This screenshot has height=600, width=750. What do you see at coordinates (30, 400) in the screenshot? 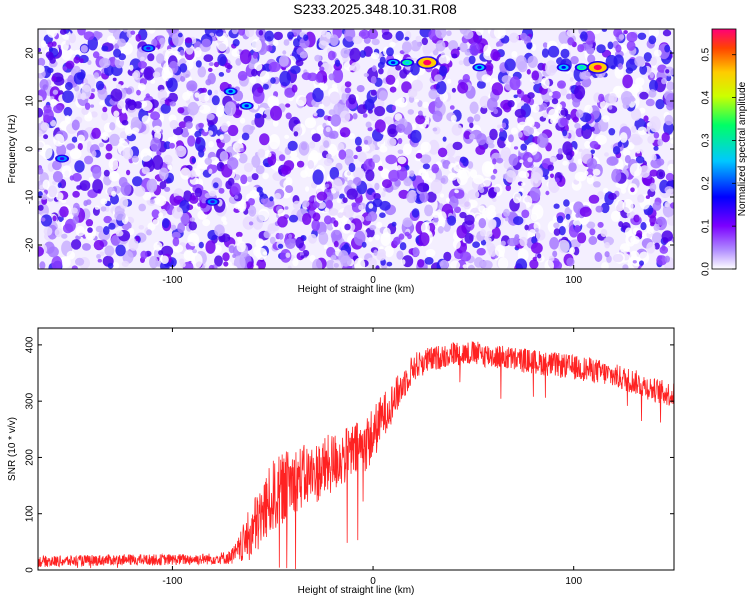
I see `y-tick-label: 300` at bounding box center [30, 400].